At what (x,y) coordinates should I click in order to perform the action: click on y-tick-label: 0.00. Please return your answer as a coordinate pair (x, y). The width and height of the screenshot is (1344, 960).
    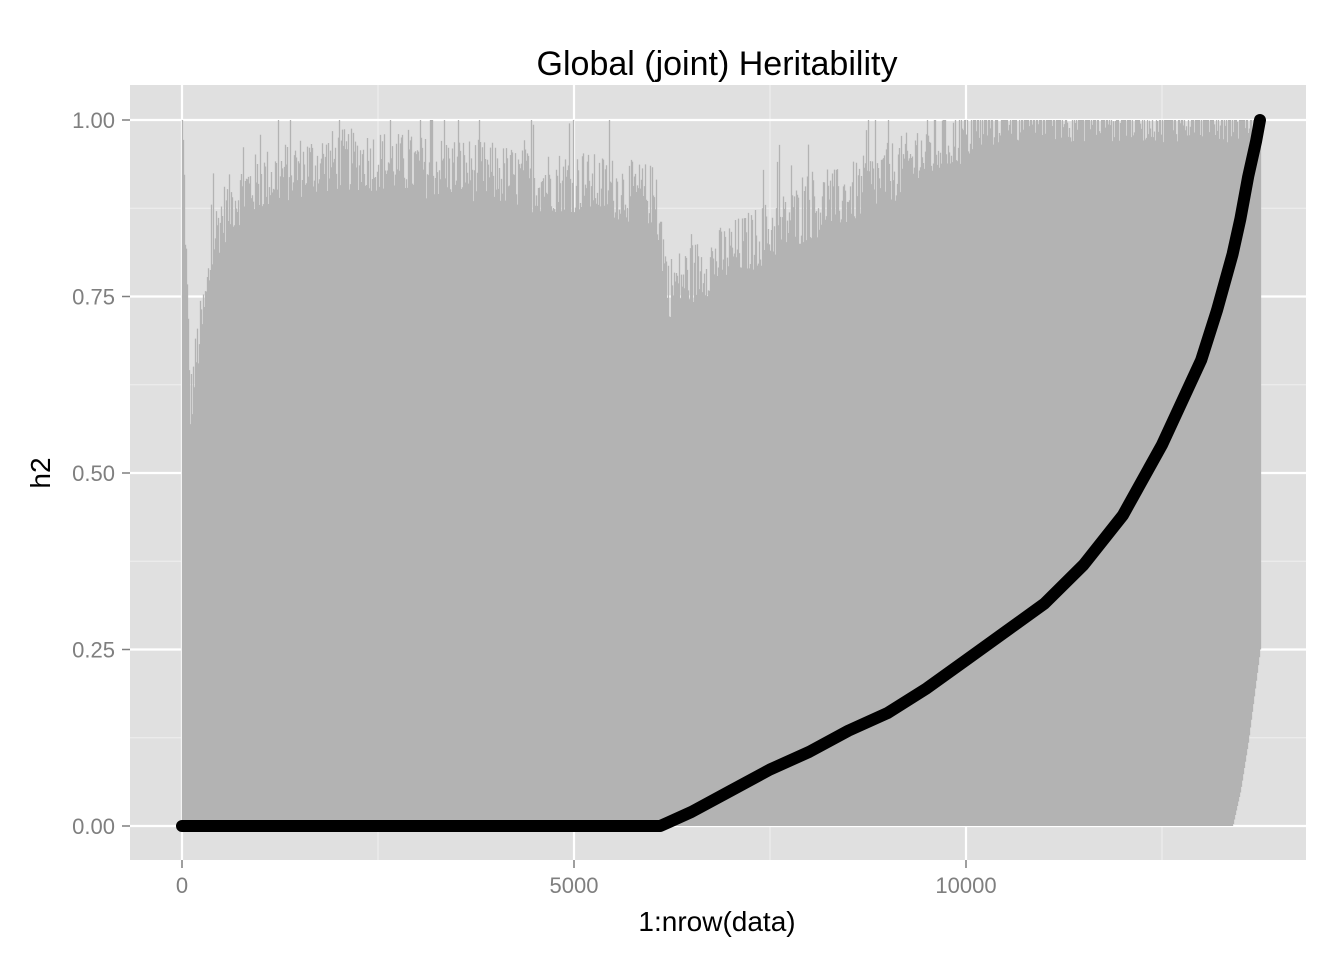
    Looking at the image, I should click on (93, 826).